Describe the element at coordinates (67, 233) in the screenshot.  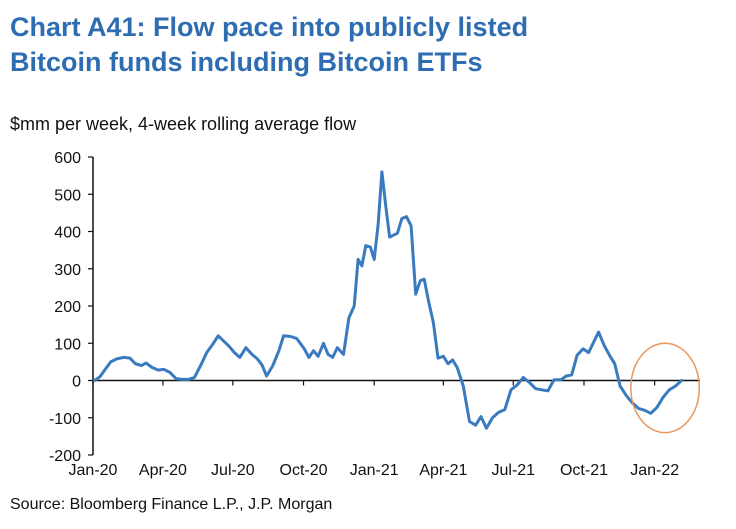
I see `y-tick-label: 400` at that location.